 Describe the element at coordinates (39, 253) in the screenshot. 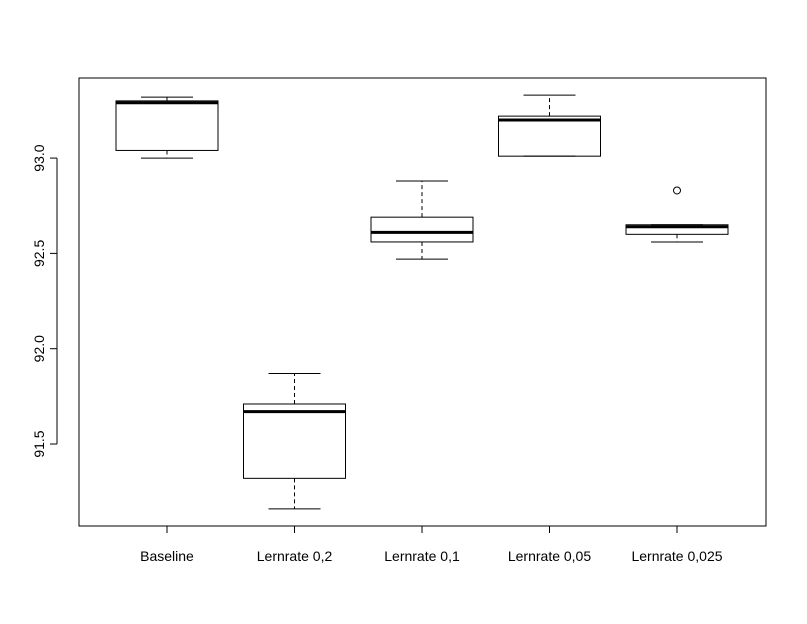

I see `y-tick-label: 92.5` at that location.